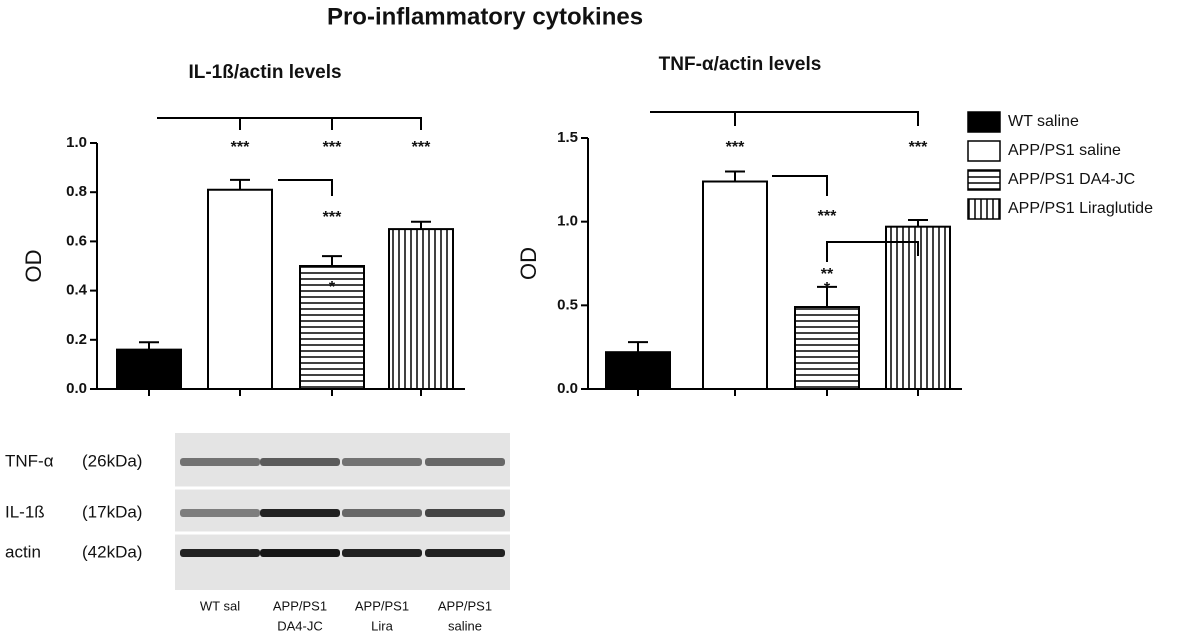 This screenshot has width=1200, height=638. I want to click on significance-label: **, so click(827, 274).